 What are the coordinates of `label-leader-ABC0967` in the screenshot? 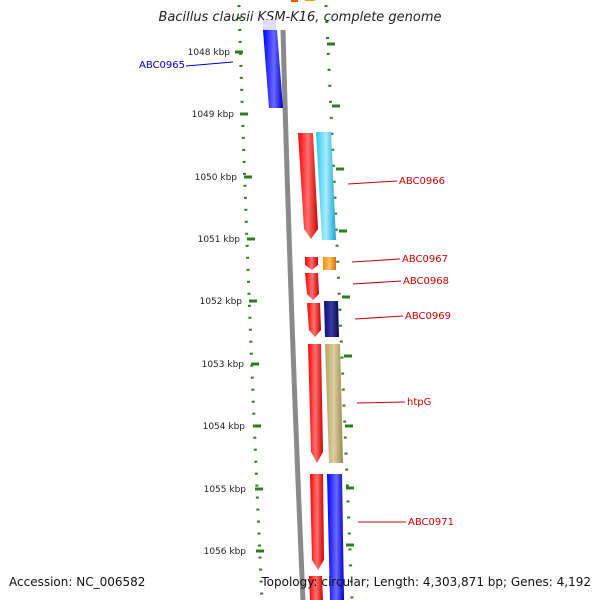 It's located at (376, 260).